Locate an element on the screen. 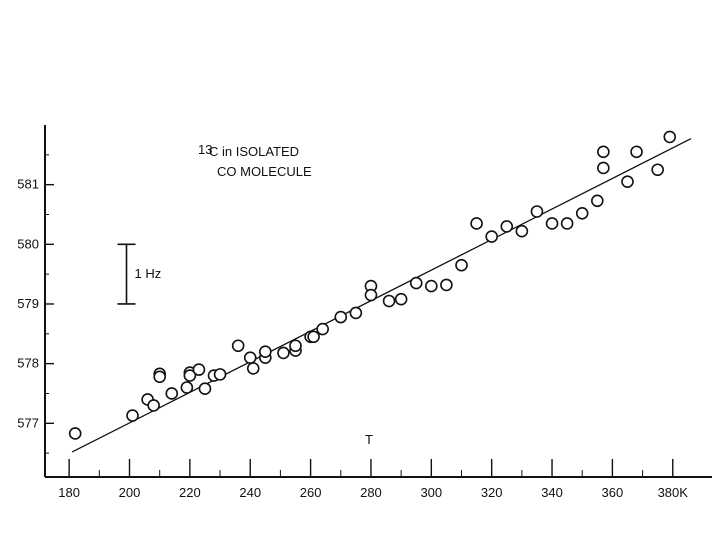 This screenshot has height=540, width=720. y-tick-label: 577 is located at coordinates (28, 422).